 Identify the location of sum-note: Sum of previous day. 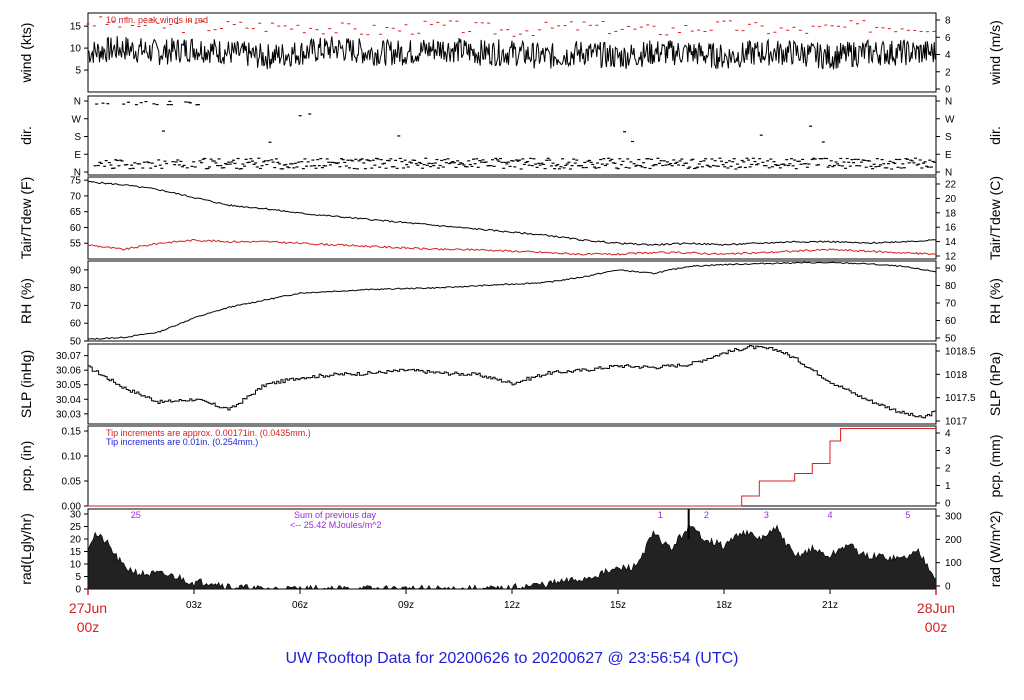
(335, 515).